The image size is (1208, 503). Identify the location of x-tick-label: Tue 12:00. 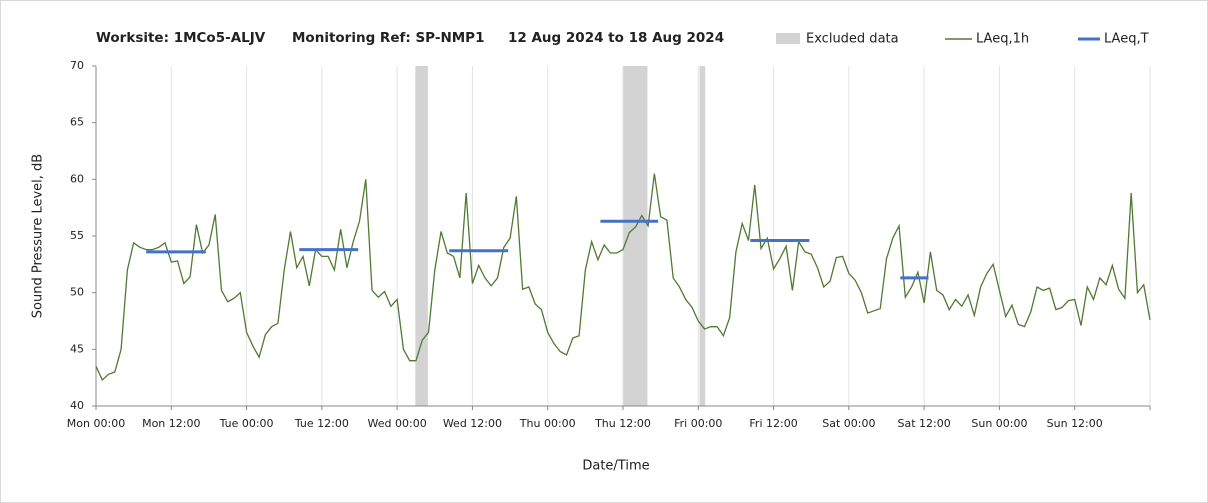
(321, 423).